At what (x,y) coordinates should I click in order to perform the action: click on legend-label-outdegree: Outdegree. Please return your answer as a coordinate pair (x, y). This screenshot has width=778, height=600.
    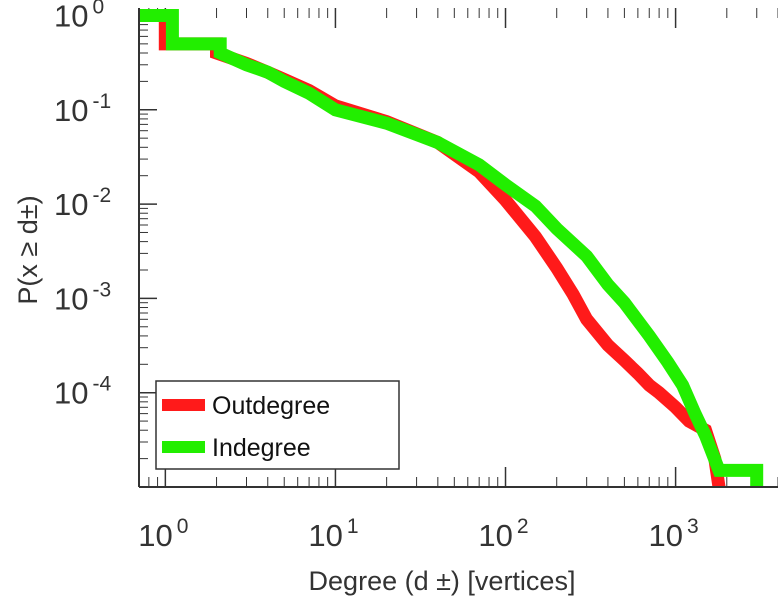
    Looking at the image, I should click on (271, 406).